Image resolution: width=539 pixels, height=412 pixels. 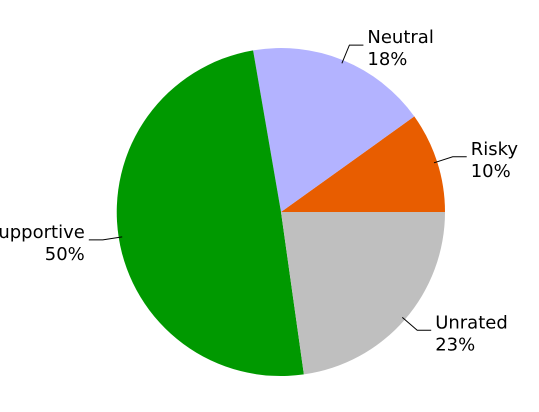 I want to click on slice-label-supportive: Supportive, so click(x=42, y=232).